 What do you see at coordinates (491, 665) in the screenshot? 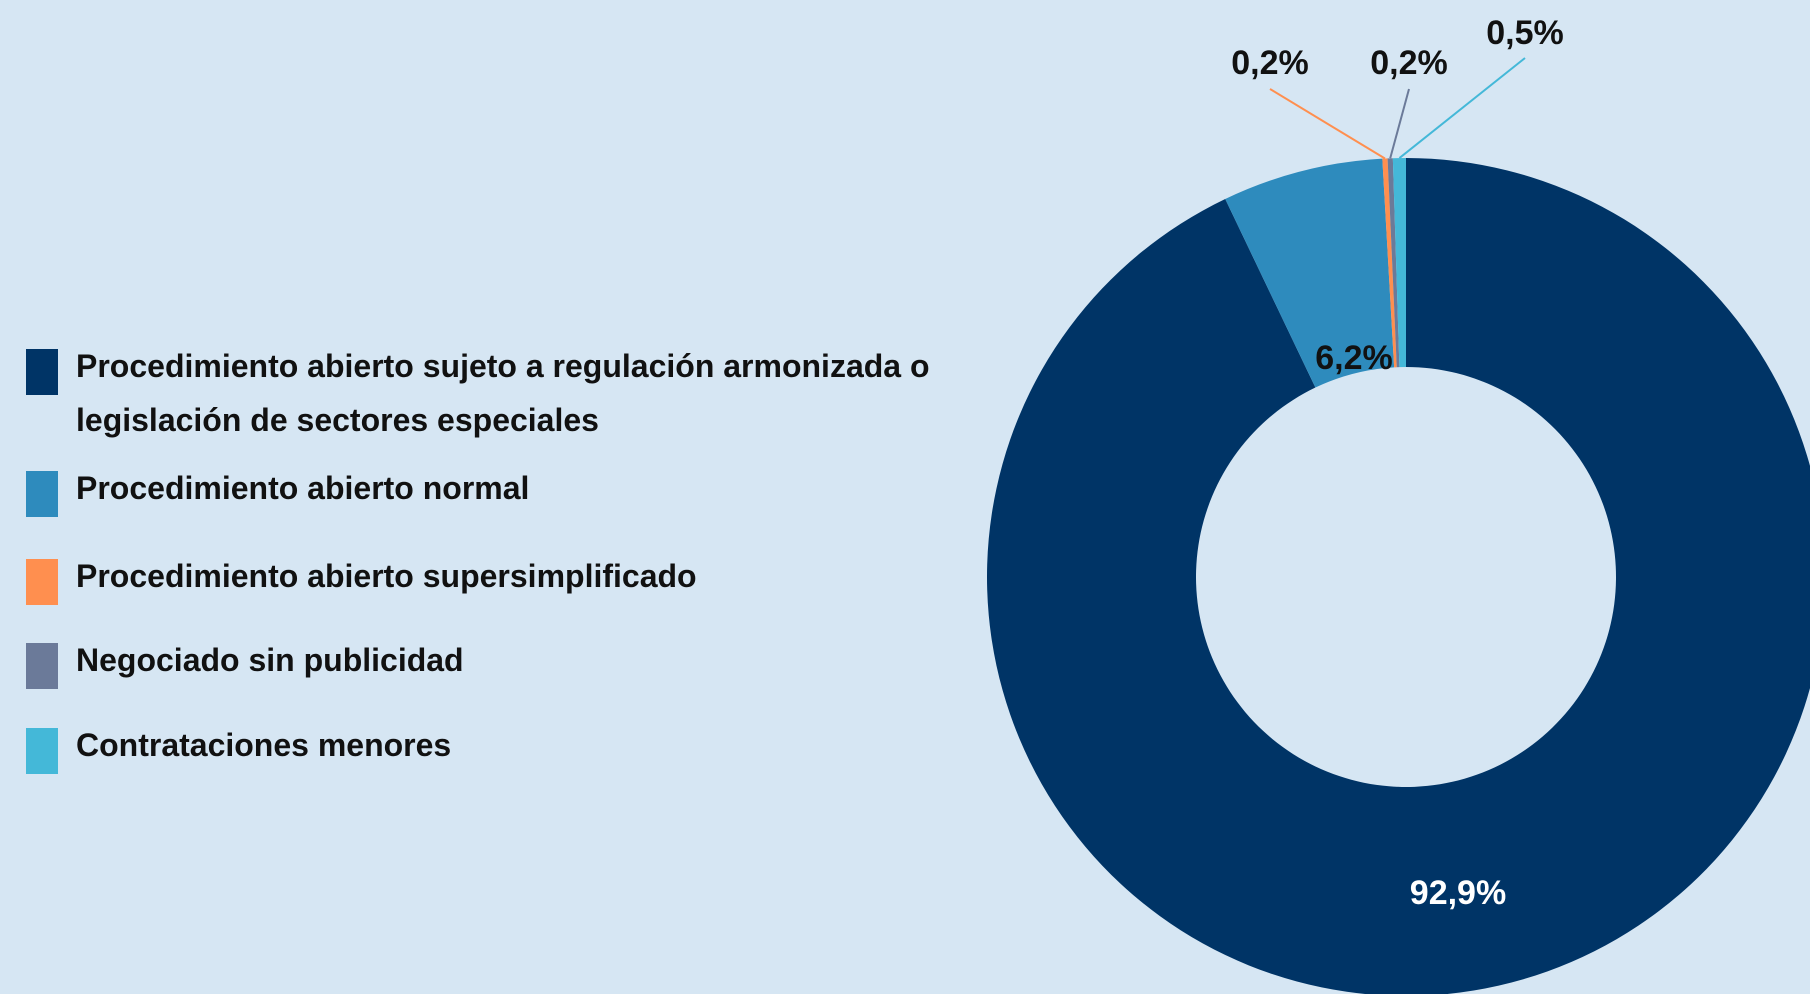
I see `legend-item: Negociado sin publicidad` at bounding box center [491, 665].